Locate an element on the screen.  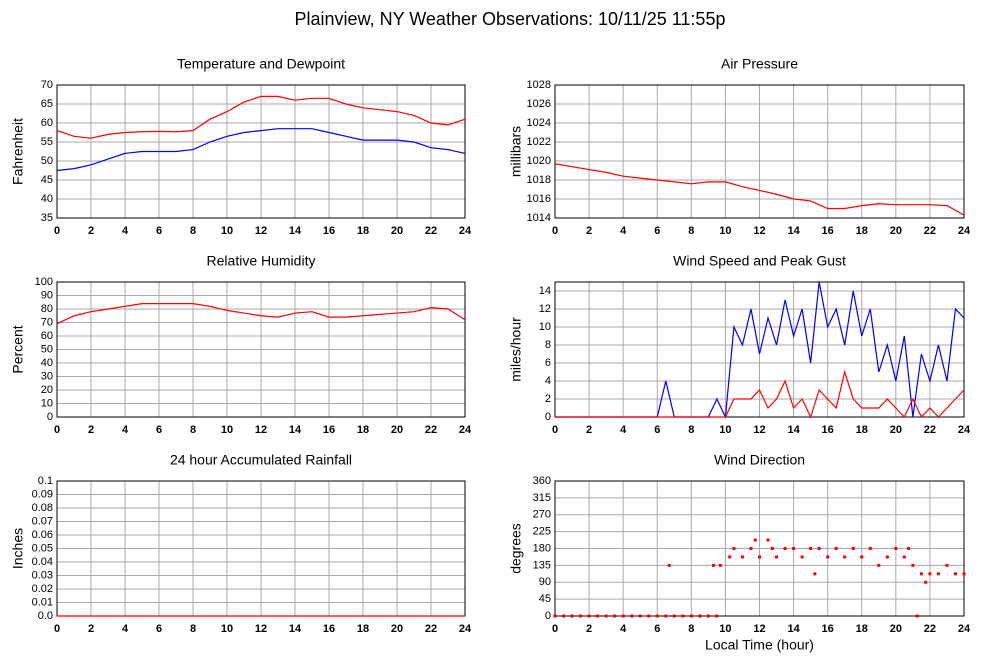
x-axis-label: Local Time (hour) is located at coordinates (759, 645).